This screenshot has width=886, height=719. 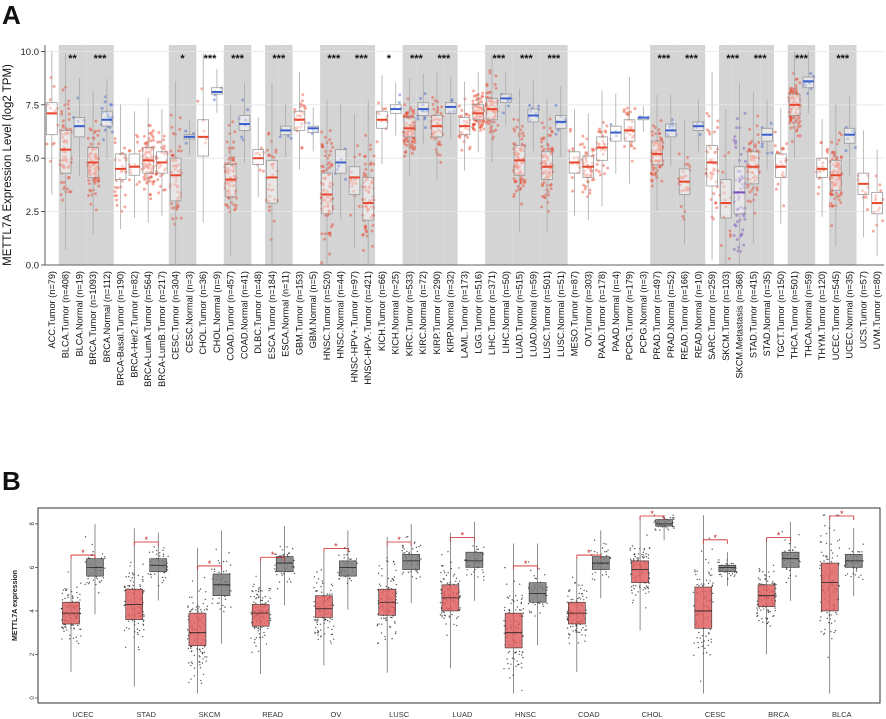 What do you see at coordinates (83, 553) in the screenshot?
I see `panel-b-significance-star: *` at bounding box center [83, 553].